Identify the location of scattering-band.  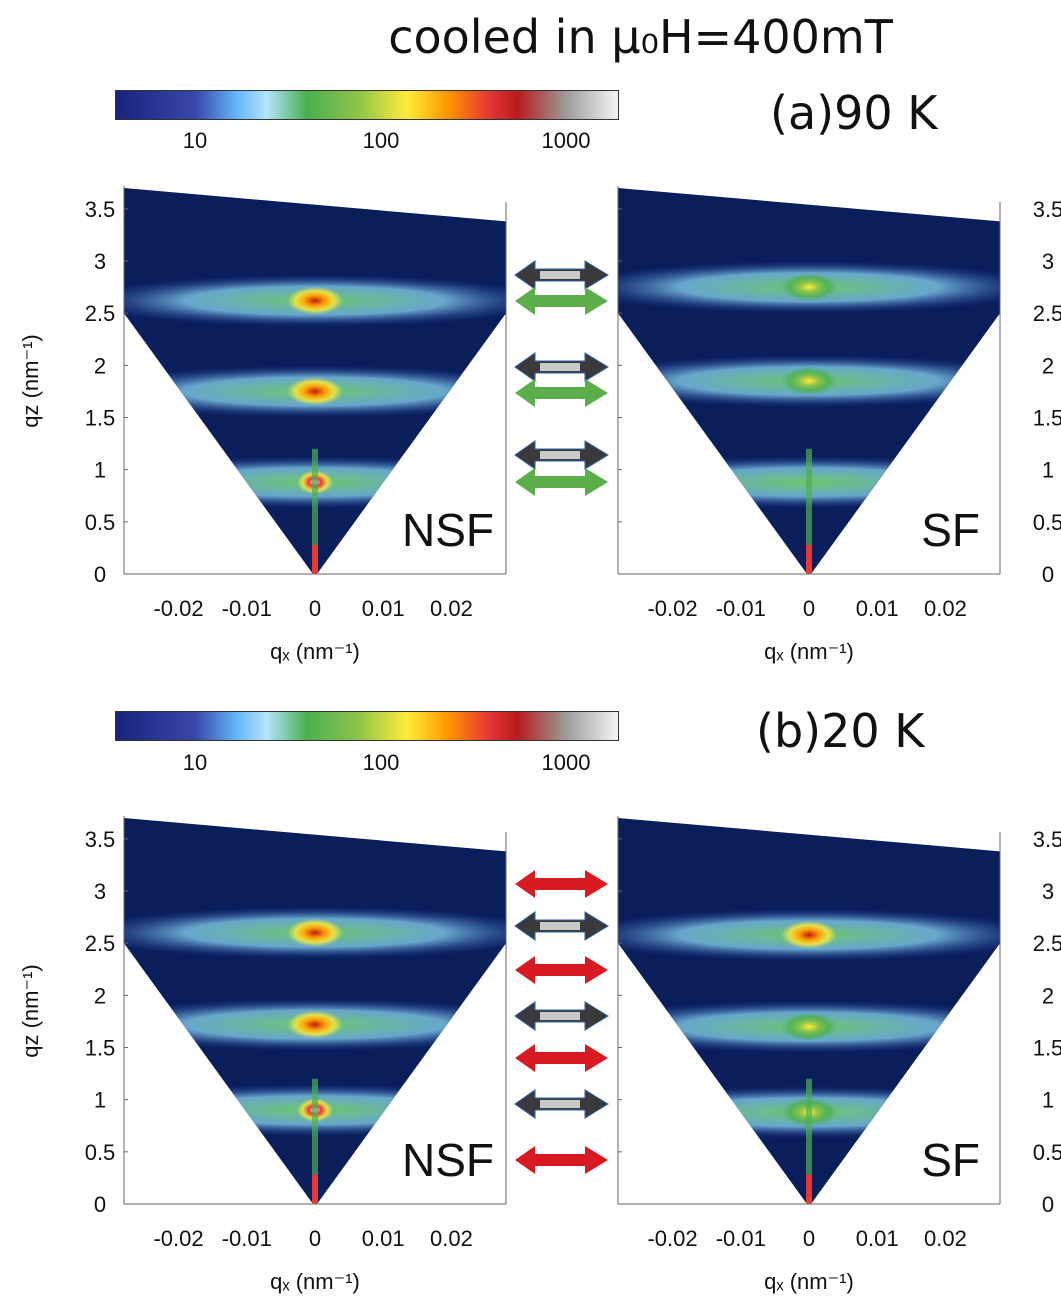
(809, 482).